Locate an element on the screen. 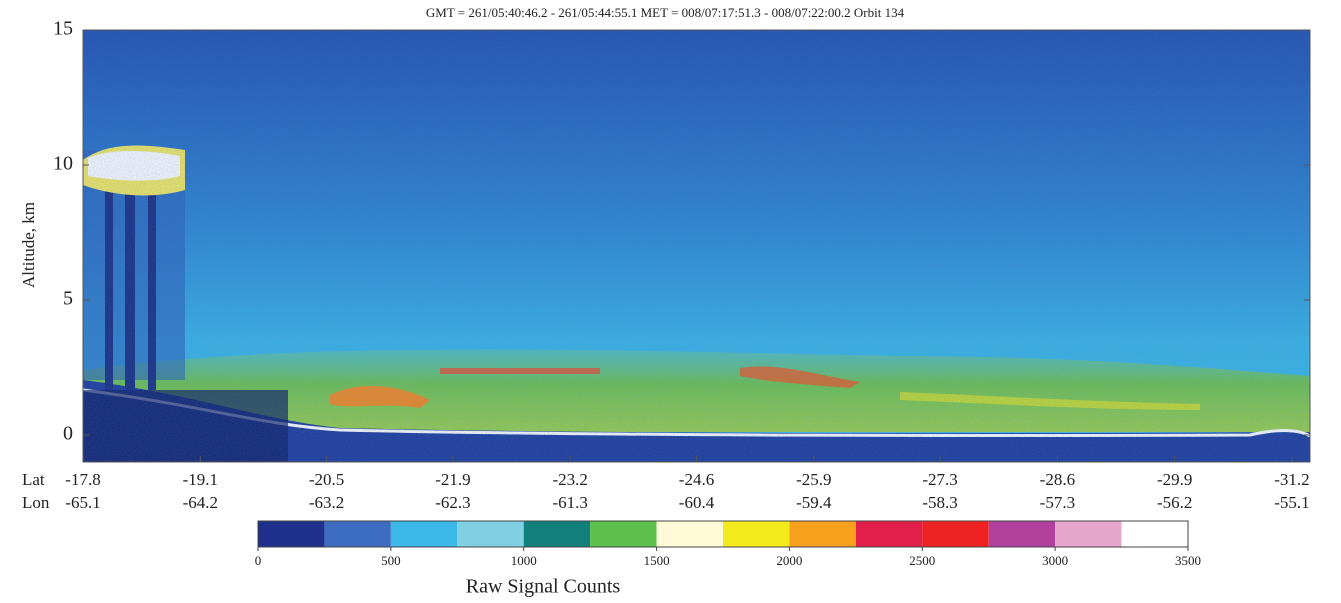  lon-label: -59.4 is located at coordinates (814, 502).